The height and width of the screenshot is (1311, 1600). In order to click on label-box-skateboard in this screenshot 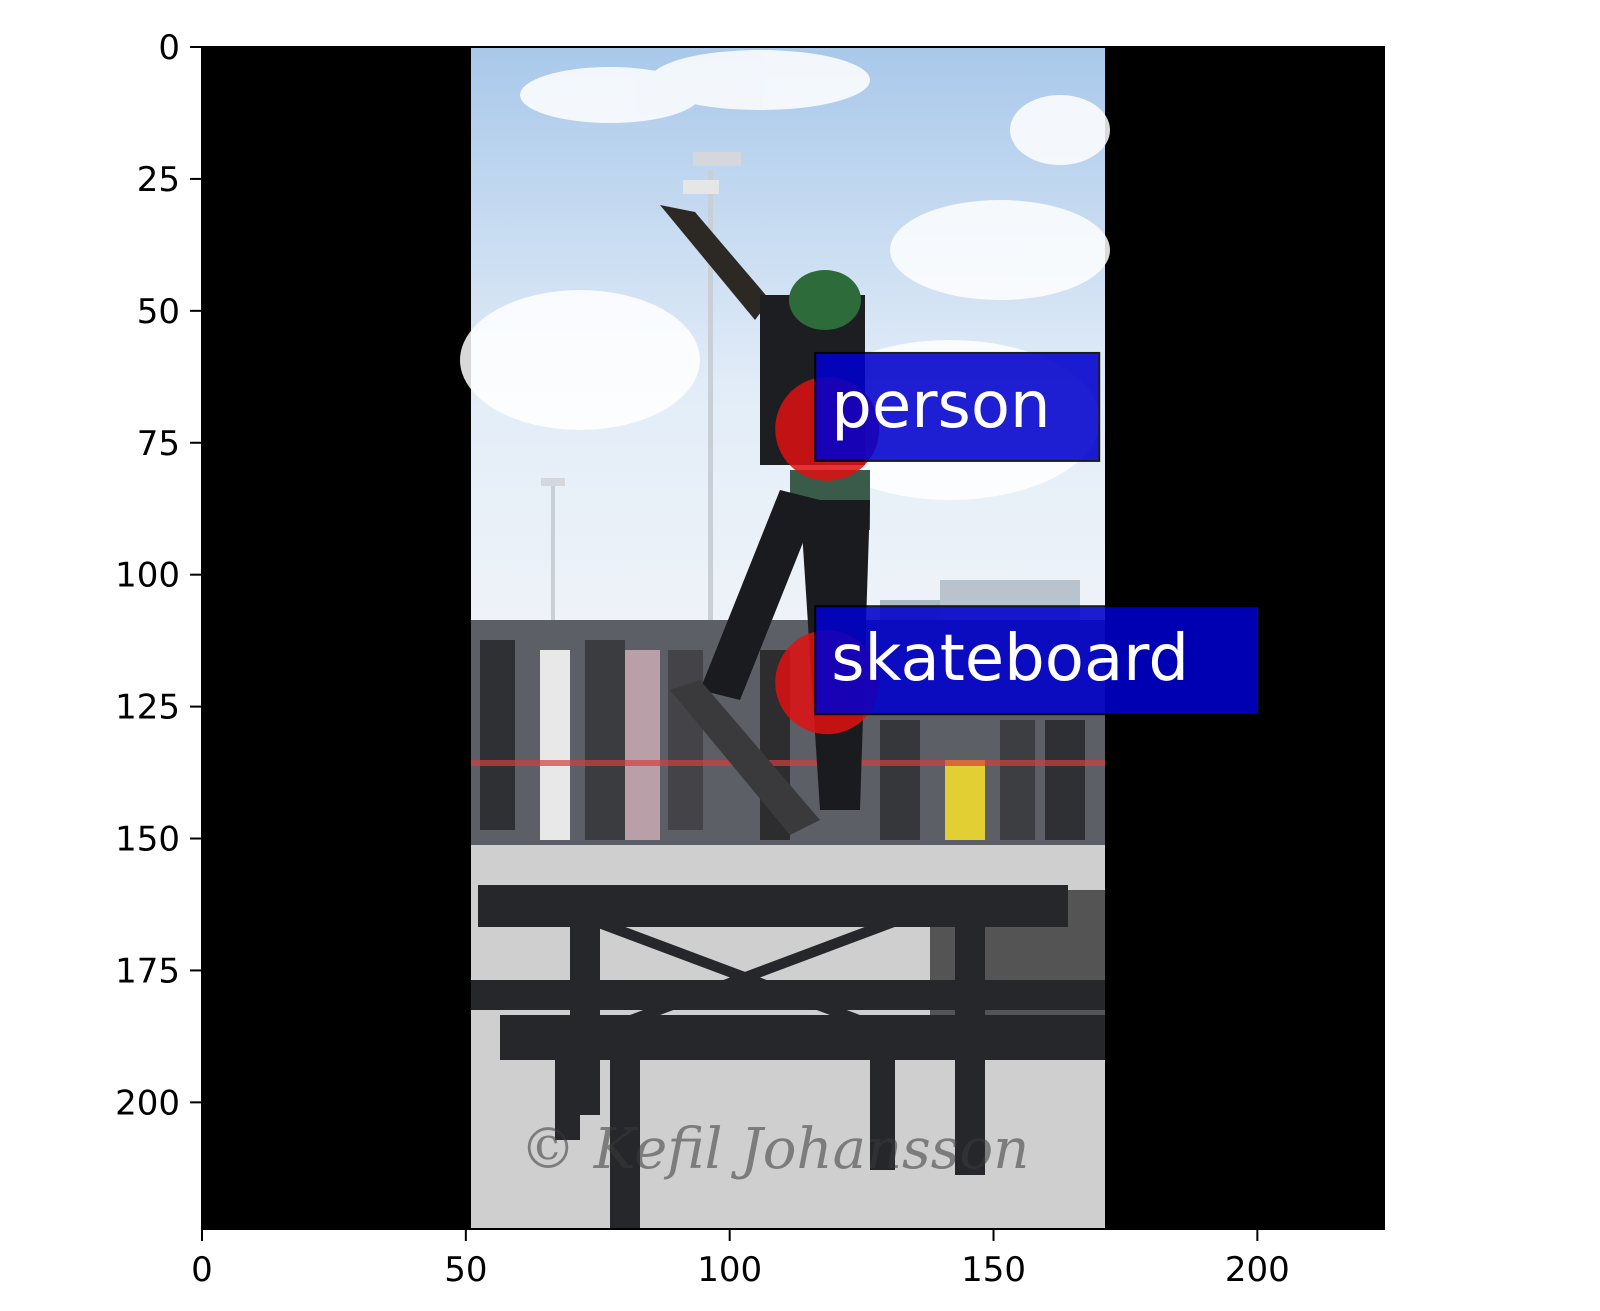, I will do `click(1037, 660)`.